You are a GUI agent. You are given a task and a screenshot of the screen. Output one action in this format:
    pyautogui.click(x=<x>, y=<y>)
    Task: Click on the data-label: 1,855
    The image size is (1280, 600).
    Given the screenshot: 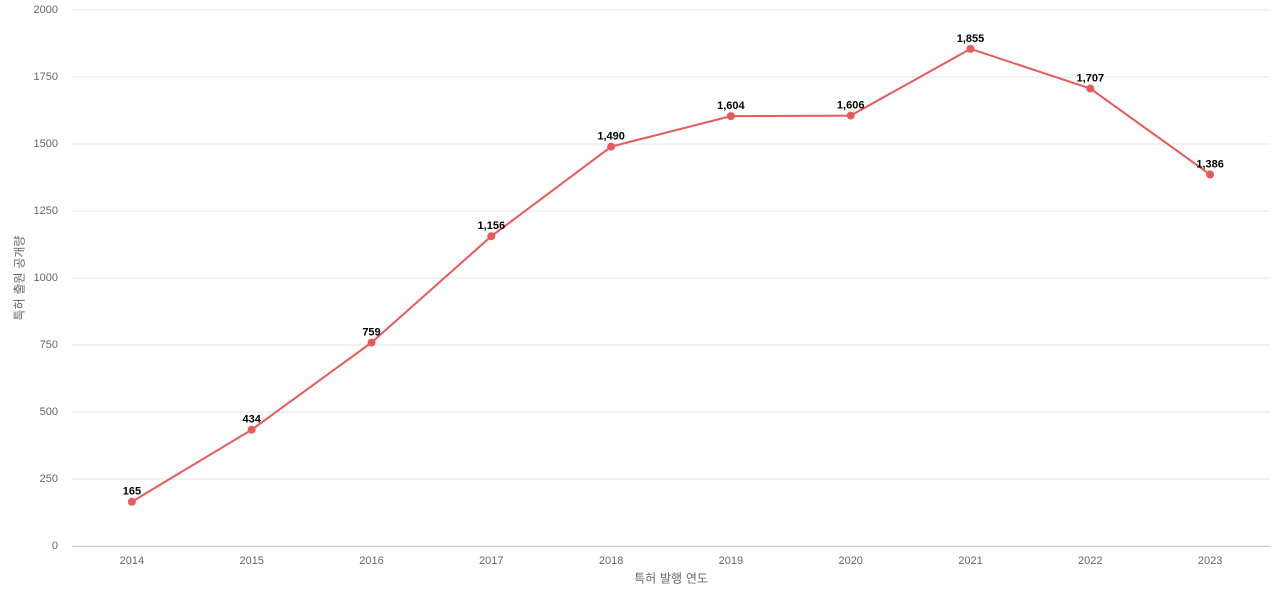 What is the action you would take?
    pyautogui.click(x=971, y=39)
    